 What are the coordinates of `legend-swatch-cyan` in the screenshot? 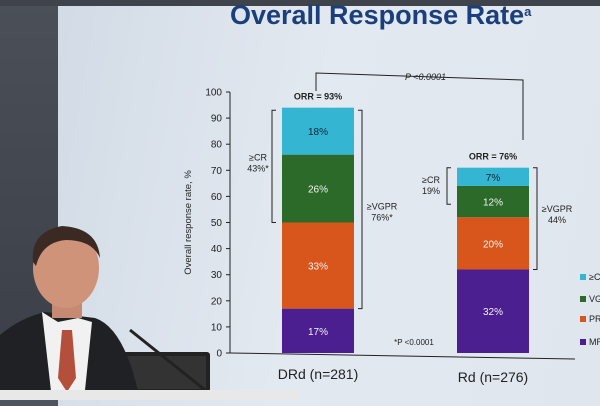 It's located at (583, 277).